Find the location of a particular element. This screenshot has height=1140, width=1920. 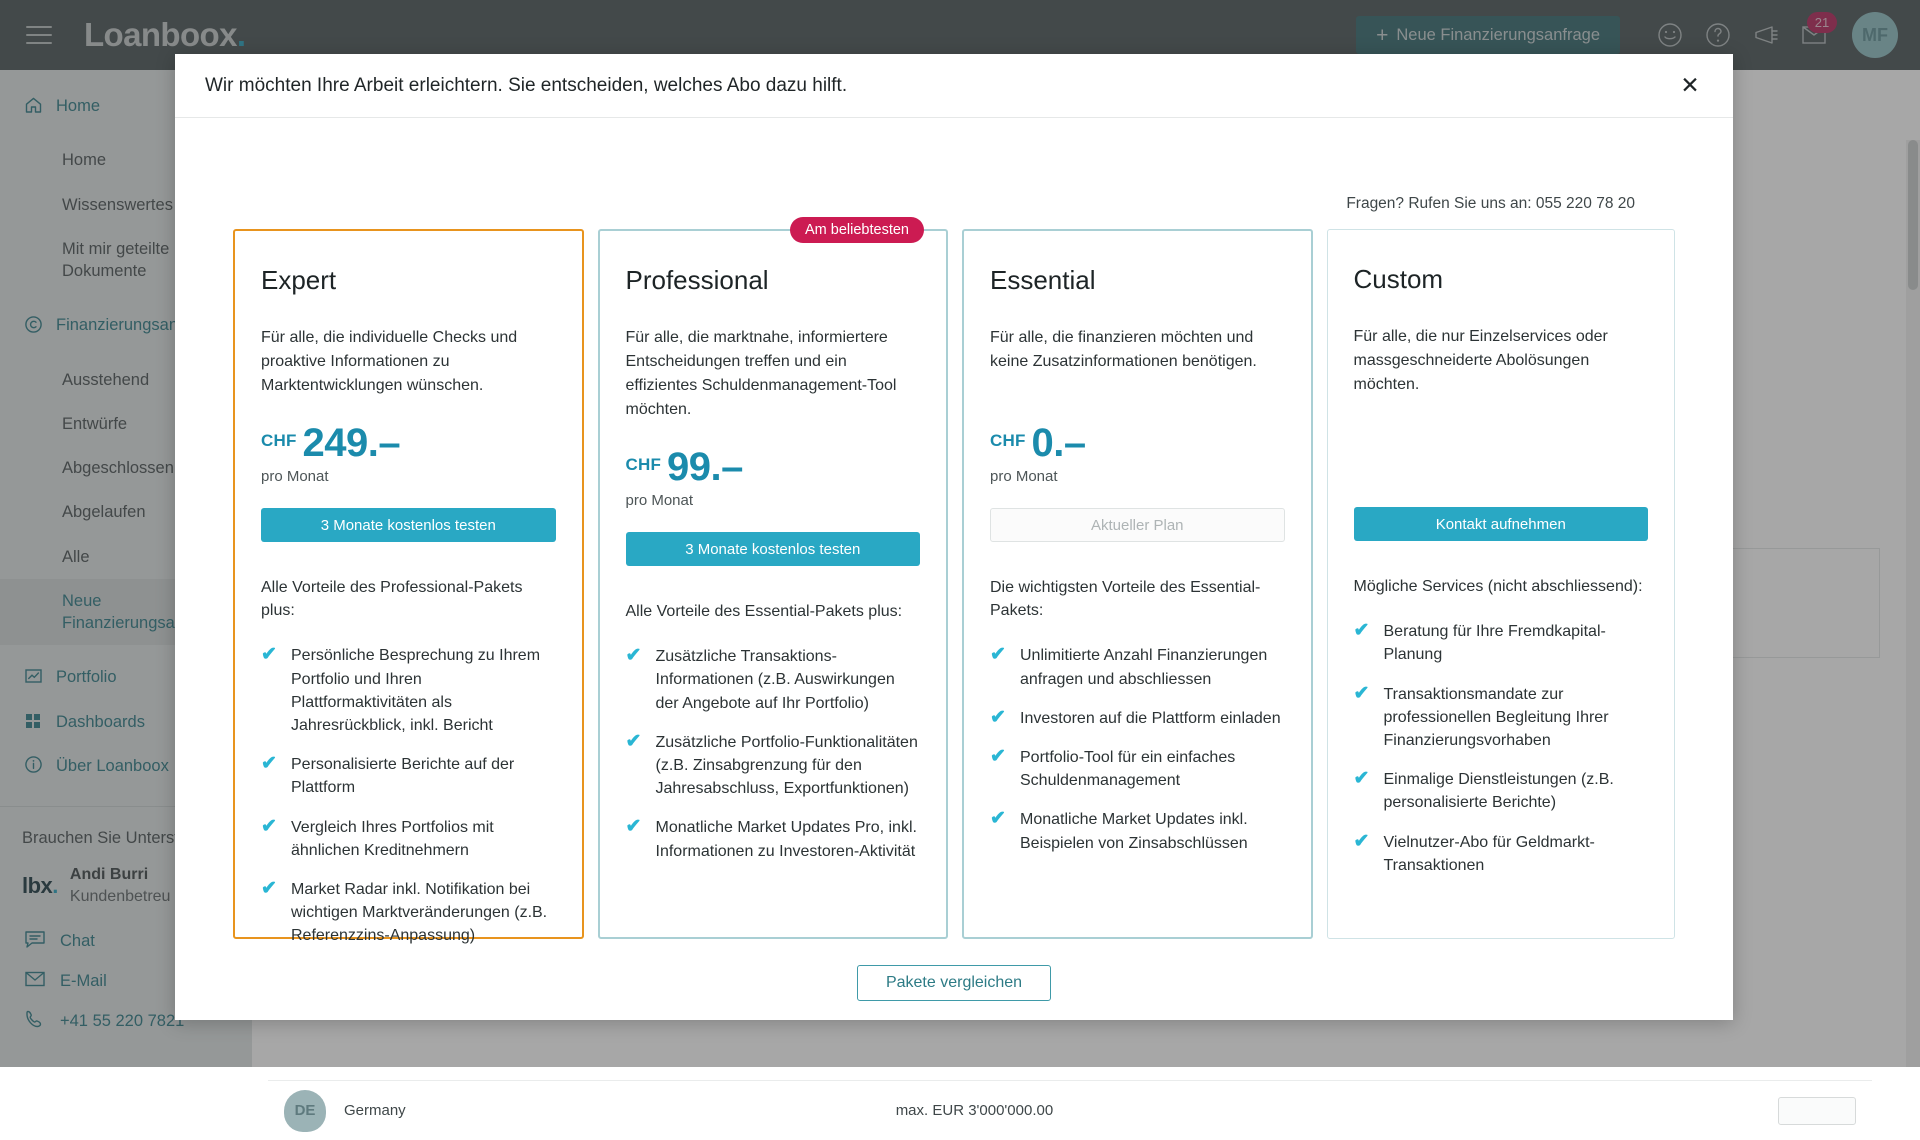

plan-contact-button: Kontakt aufnehmen is located at coordinates (1501, 524).